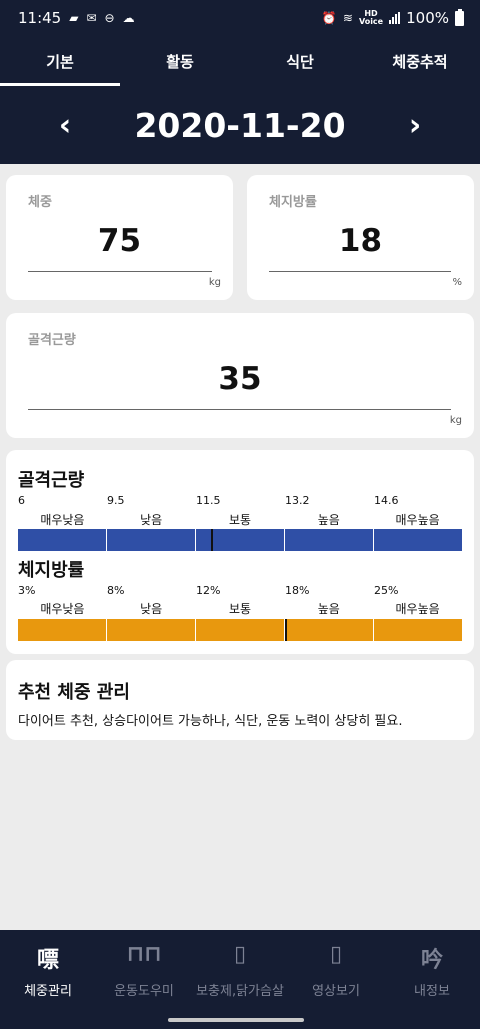 The width and height of the screenshot is (480, 1029). I want to click on tab-label: 식단, so click(300, 61).